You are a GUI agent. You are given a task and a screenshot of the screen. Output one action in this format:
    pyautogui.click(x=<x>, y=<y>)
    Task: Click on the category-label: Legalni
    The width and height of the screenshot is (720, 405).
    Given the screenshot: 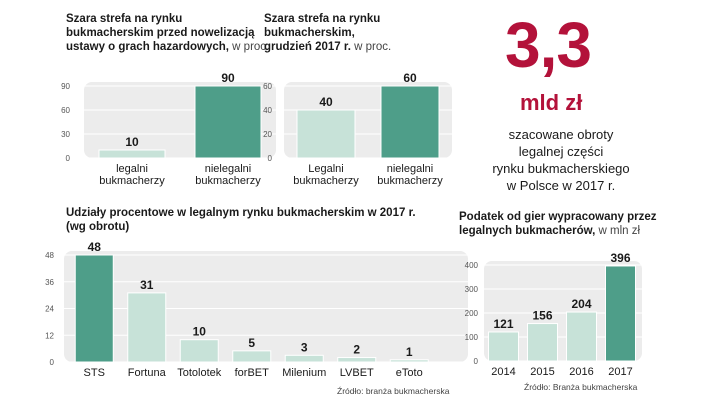 What is the action you would take?
    pyautogui.click(x=325, y=169)
    